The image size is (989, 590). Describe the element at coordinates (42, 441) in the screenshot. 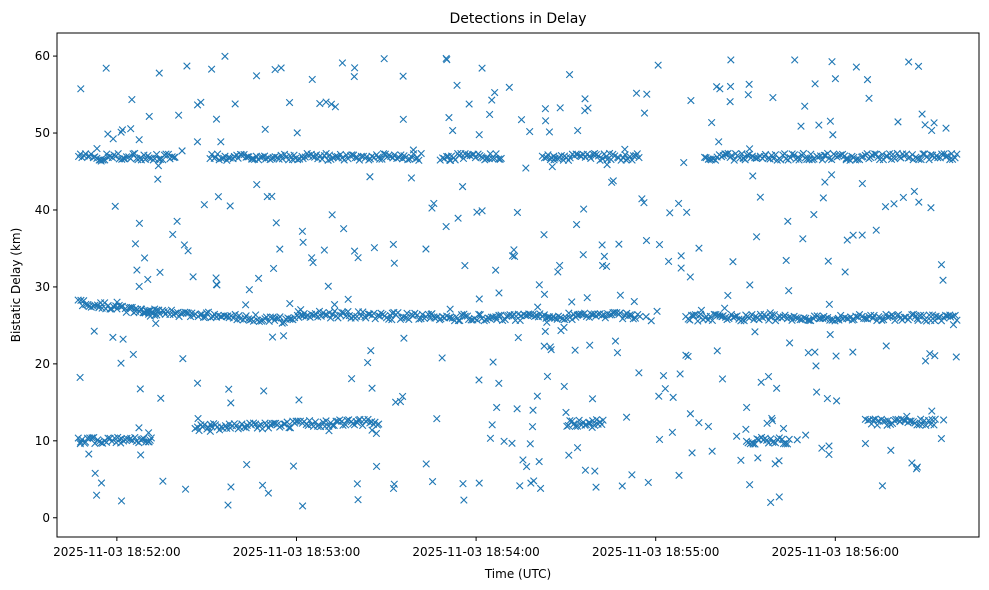

I see `y-tick-label: 10` at that location.